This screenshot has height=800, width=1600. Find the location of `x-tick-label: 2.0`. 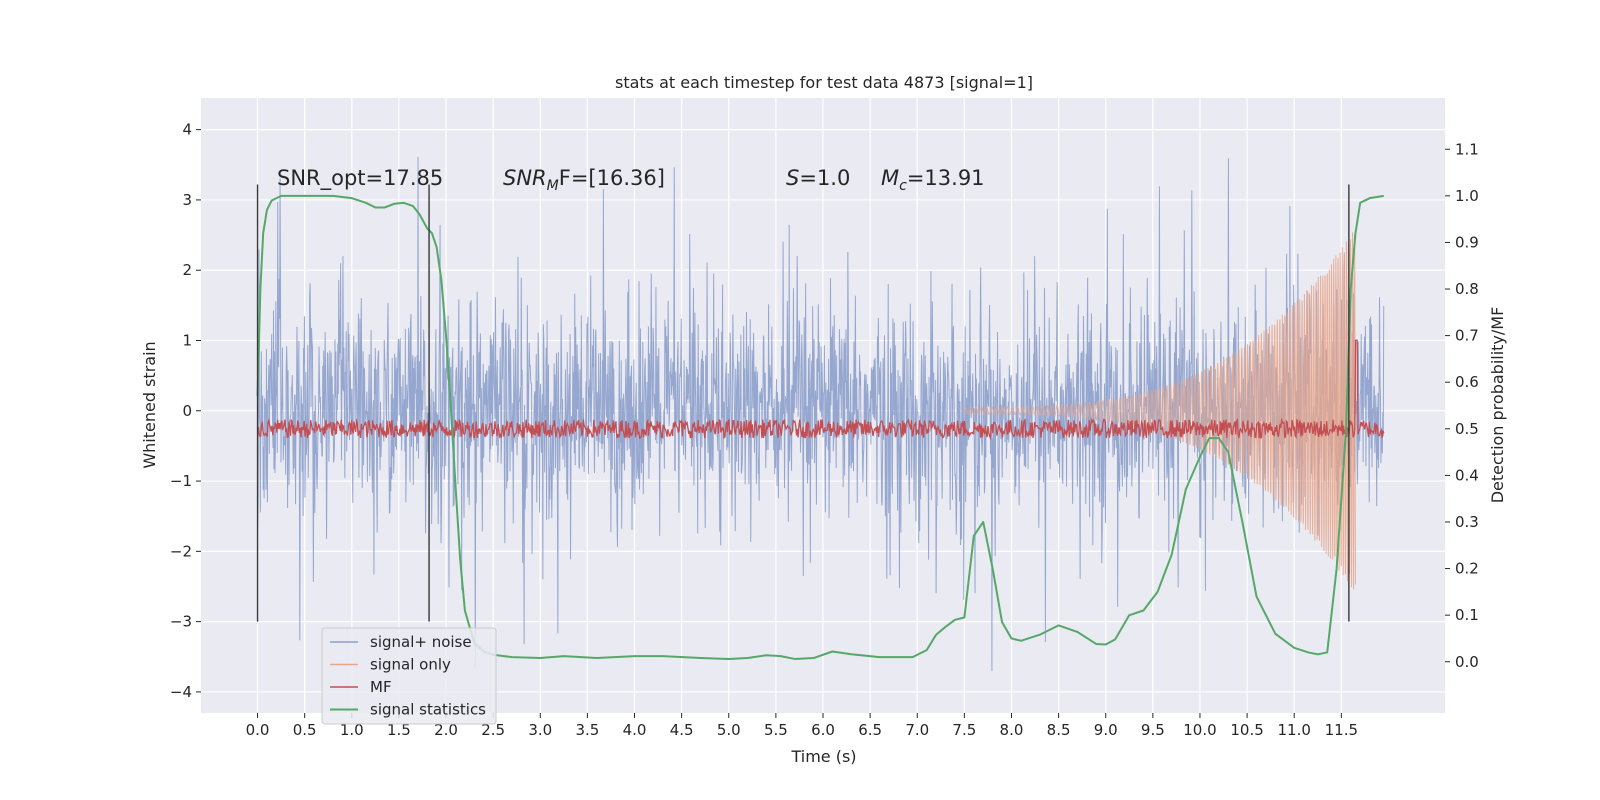

x-tick-label: 2.0 is located at coordinates (446, 730).